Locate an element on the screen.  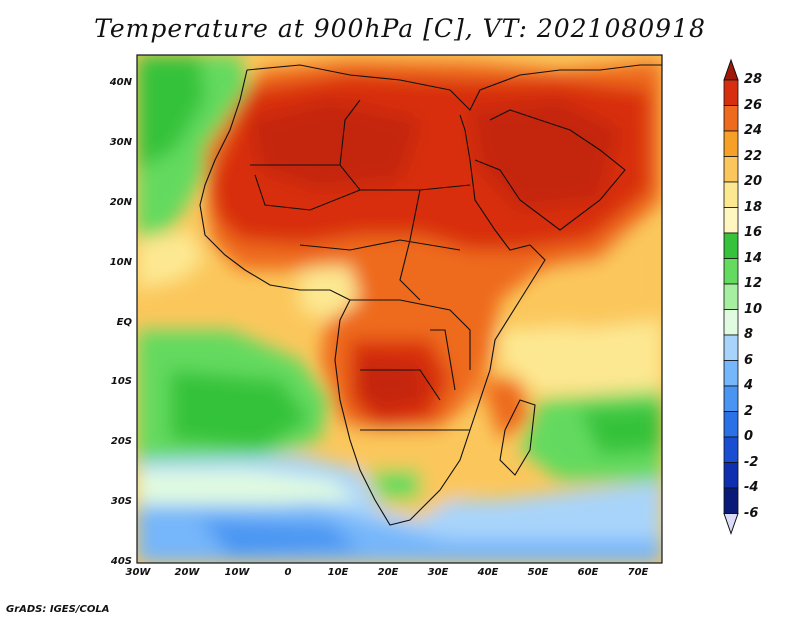
colorbar-label: 0 is located at coordinates (749, 436).